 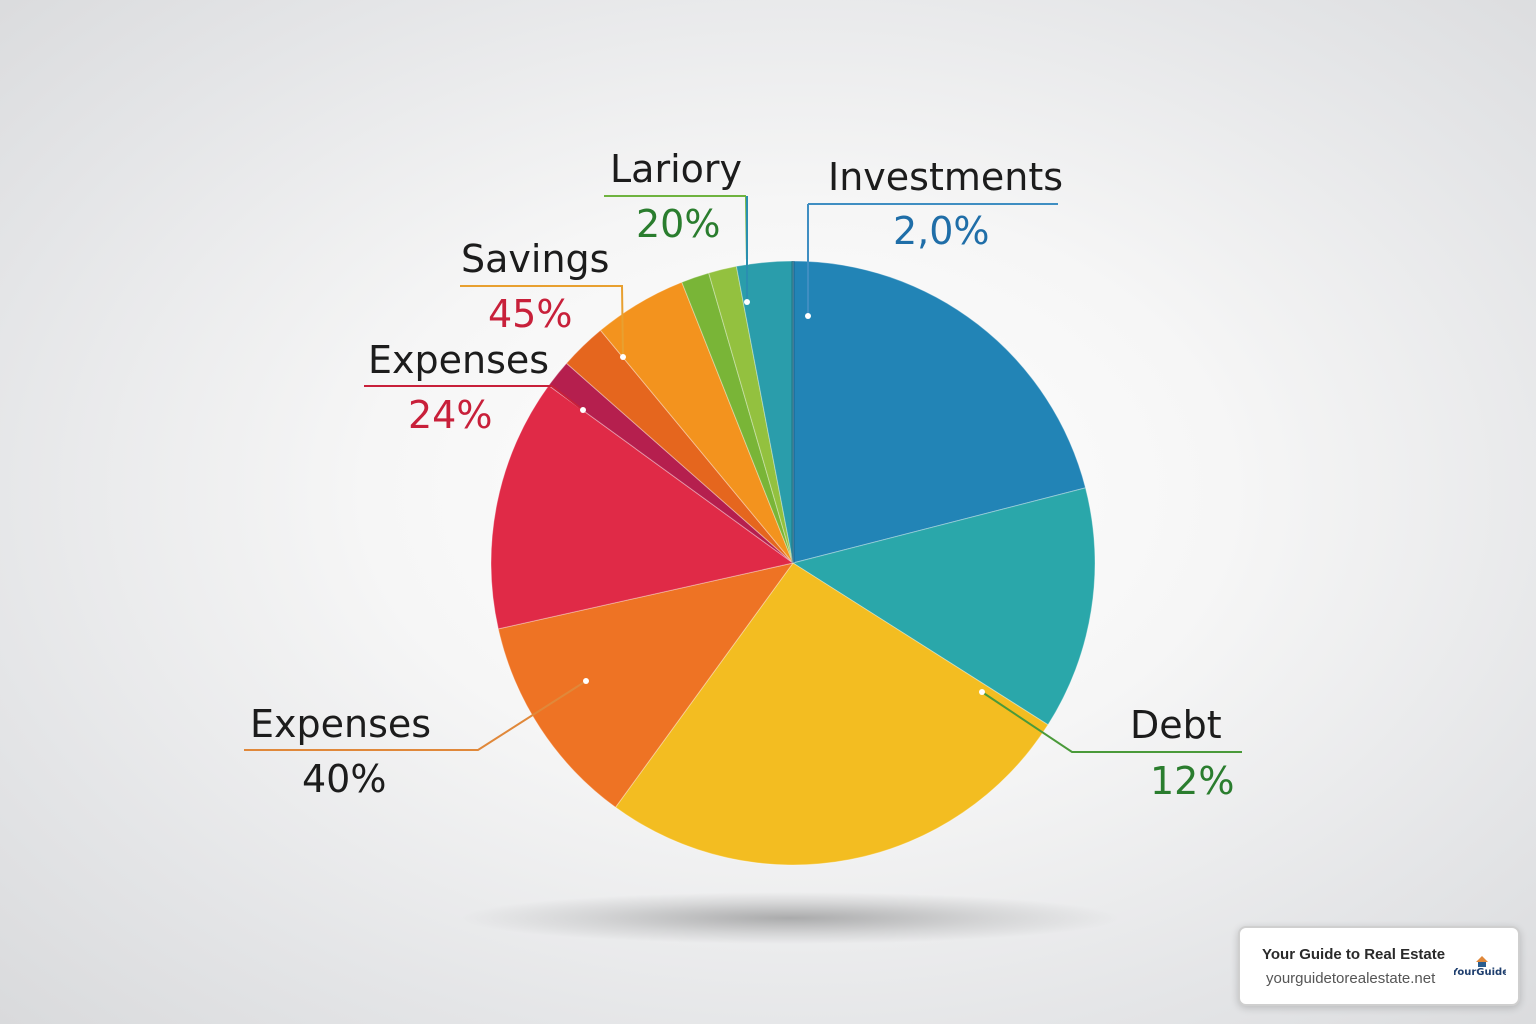 I want to click on slice-label-value: 12%, so click(x=1192, y=781).